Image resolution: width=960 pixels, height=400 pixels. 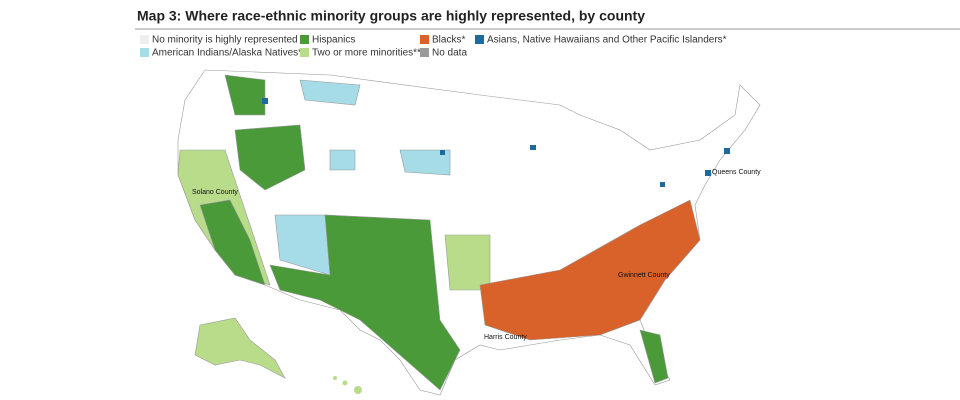 What do you see at coordinates (449, 53) in the screenshot?
I see `legend-label: No data` at bounding box center [449, 53].